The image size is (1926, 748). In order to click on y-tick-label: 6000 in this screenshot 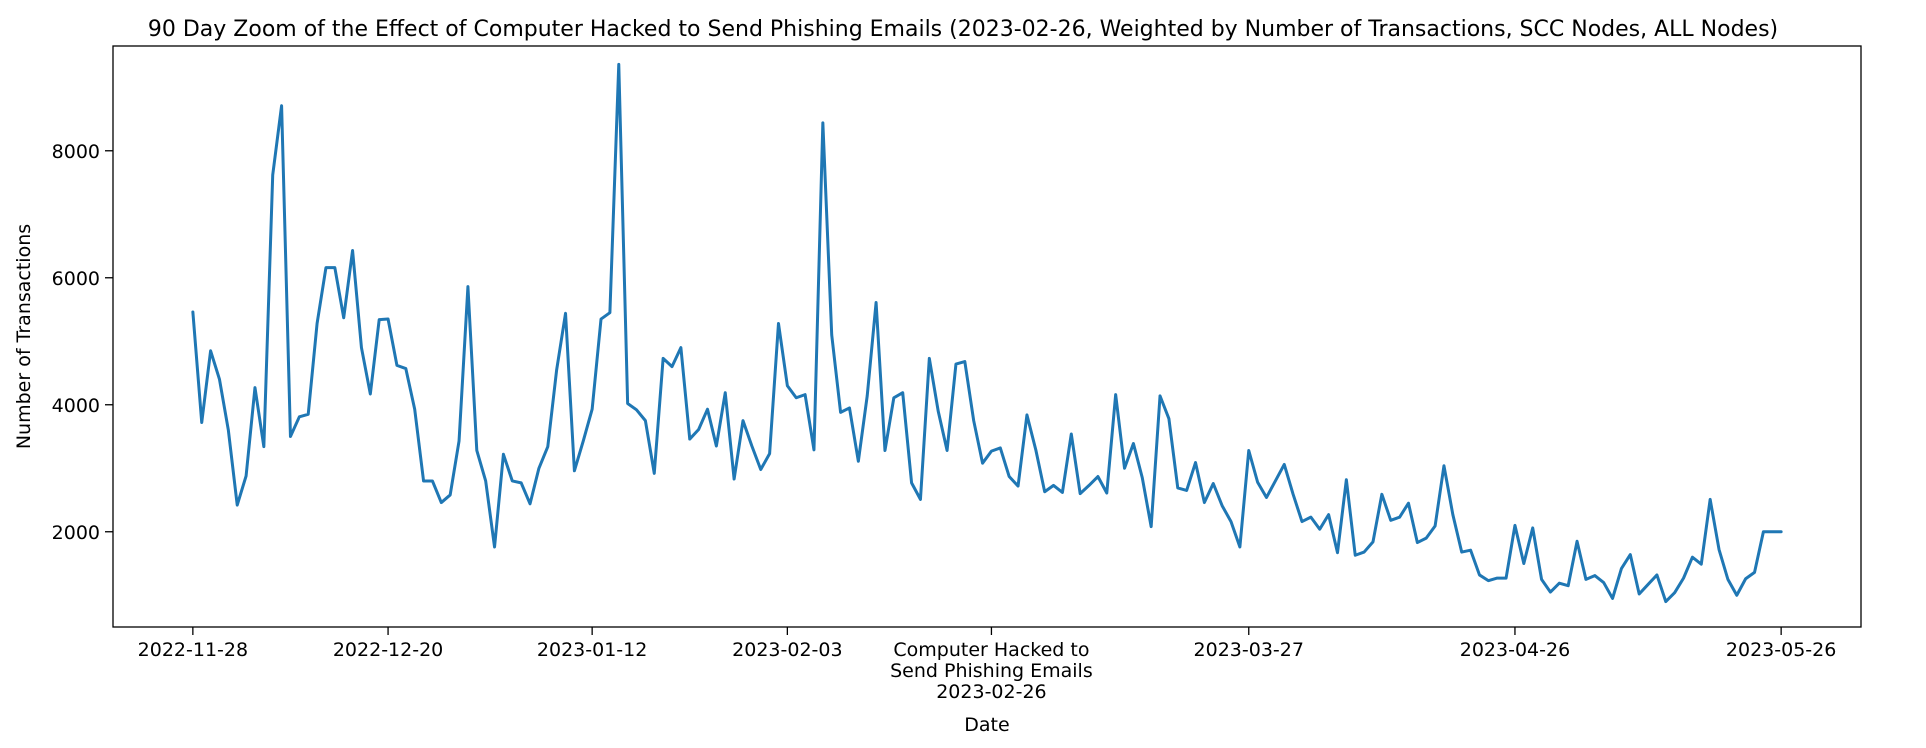, I will do `click(76, 279)`.